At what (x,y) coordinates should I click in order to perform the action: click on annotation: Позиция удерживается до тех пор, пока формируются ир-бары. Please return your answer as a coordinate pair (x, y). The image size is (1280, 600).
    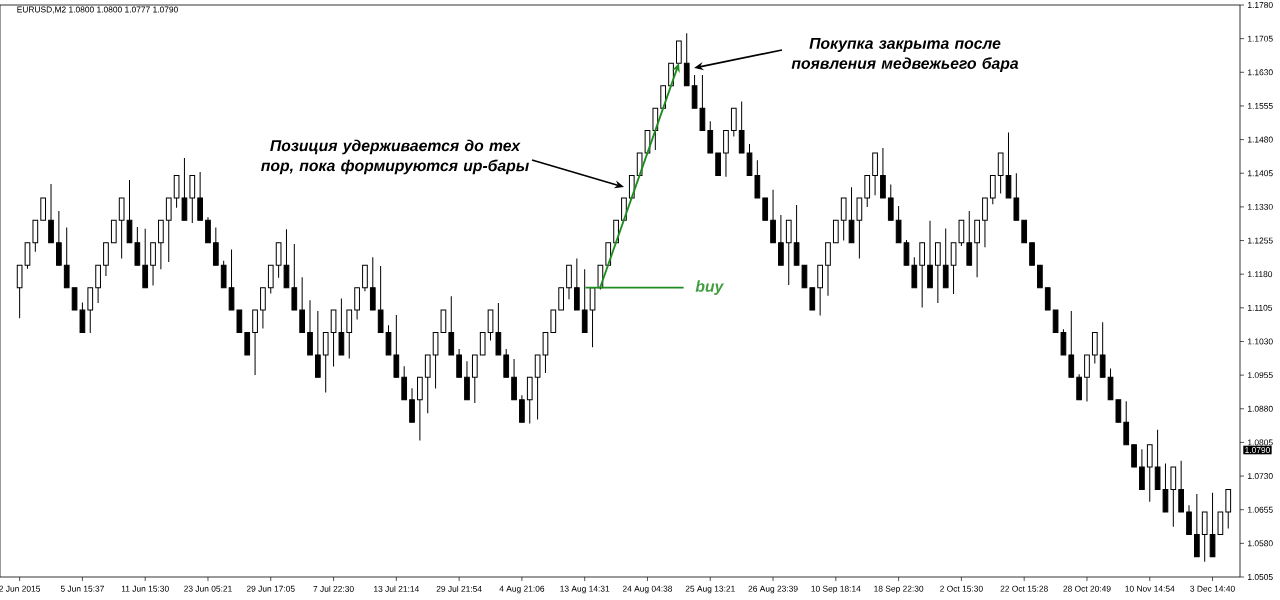
    Looking at the image, I should click on (395, 157).